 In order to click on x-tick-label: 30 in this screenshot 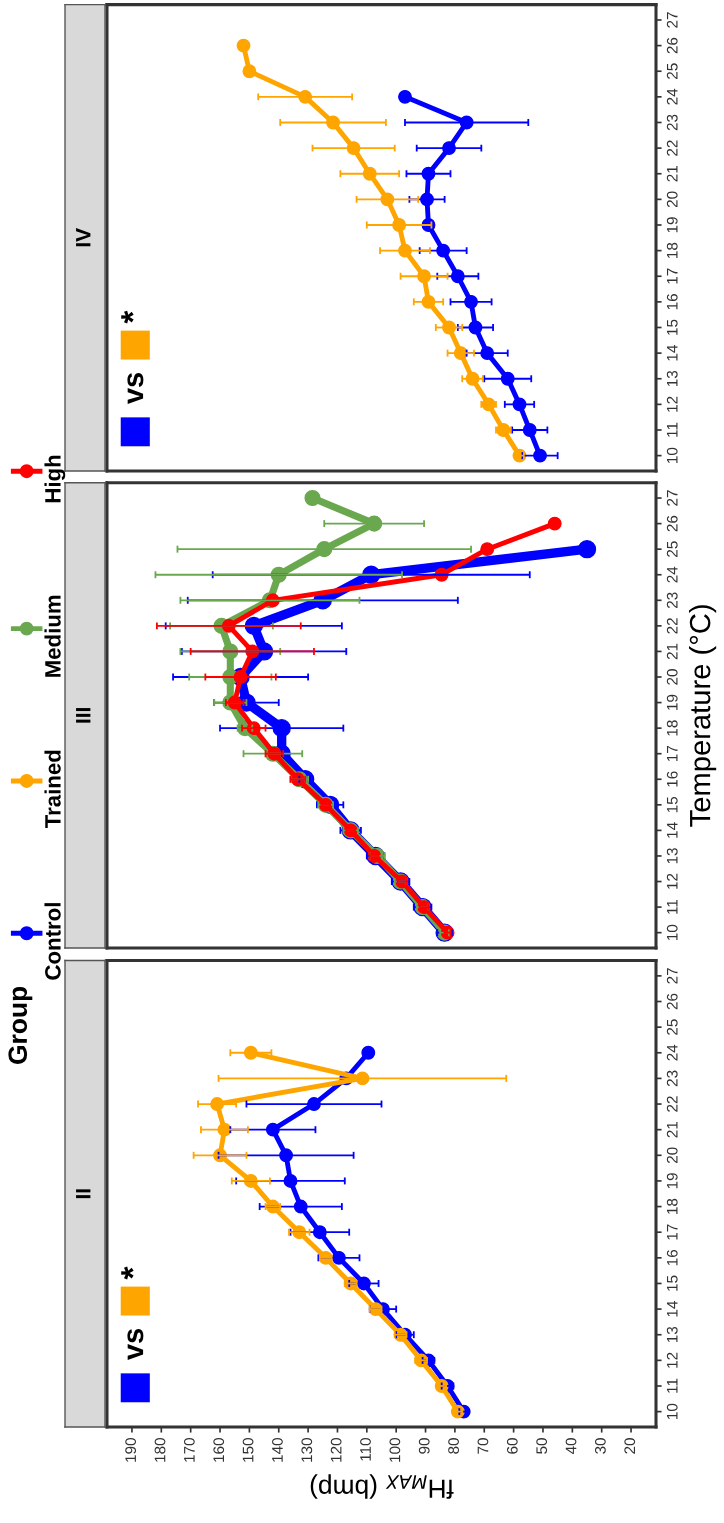, I will do `click(600, 1446)`.